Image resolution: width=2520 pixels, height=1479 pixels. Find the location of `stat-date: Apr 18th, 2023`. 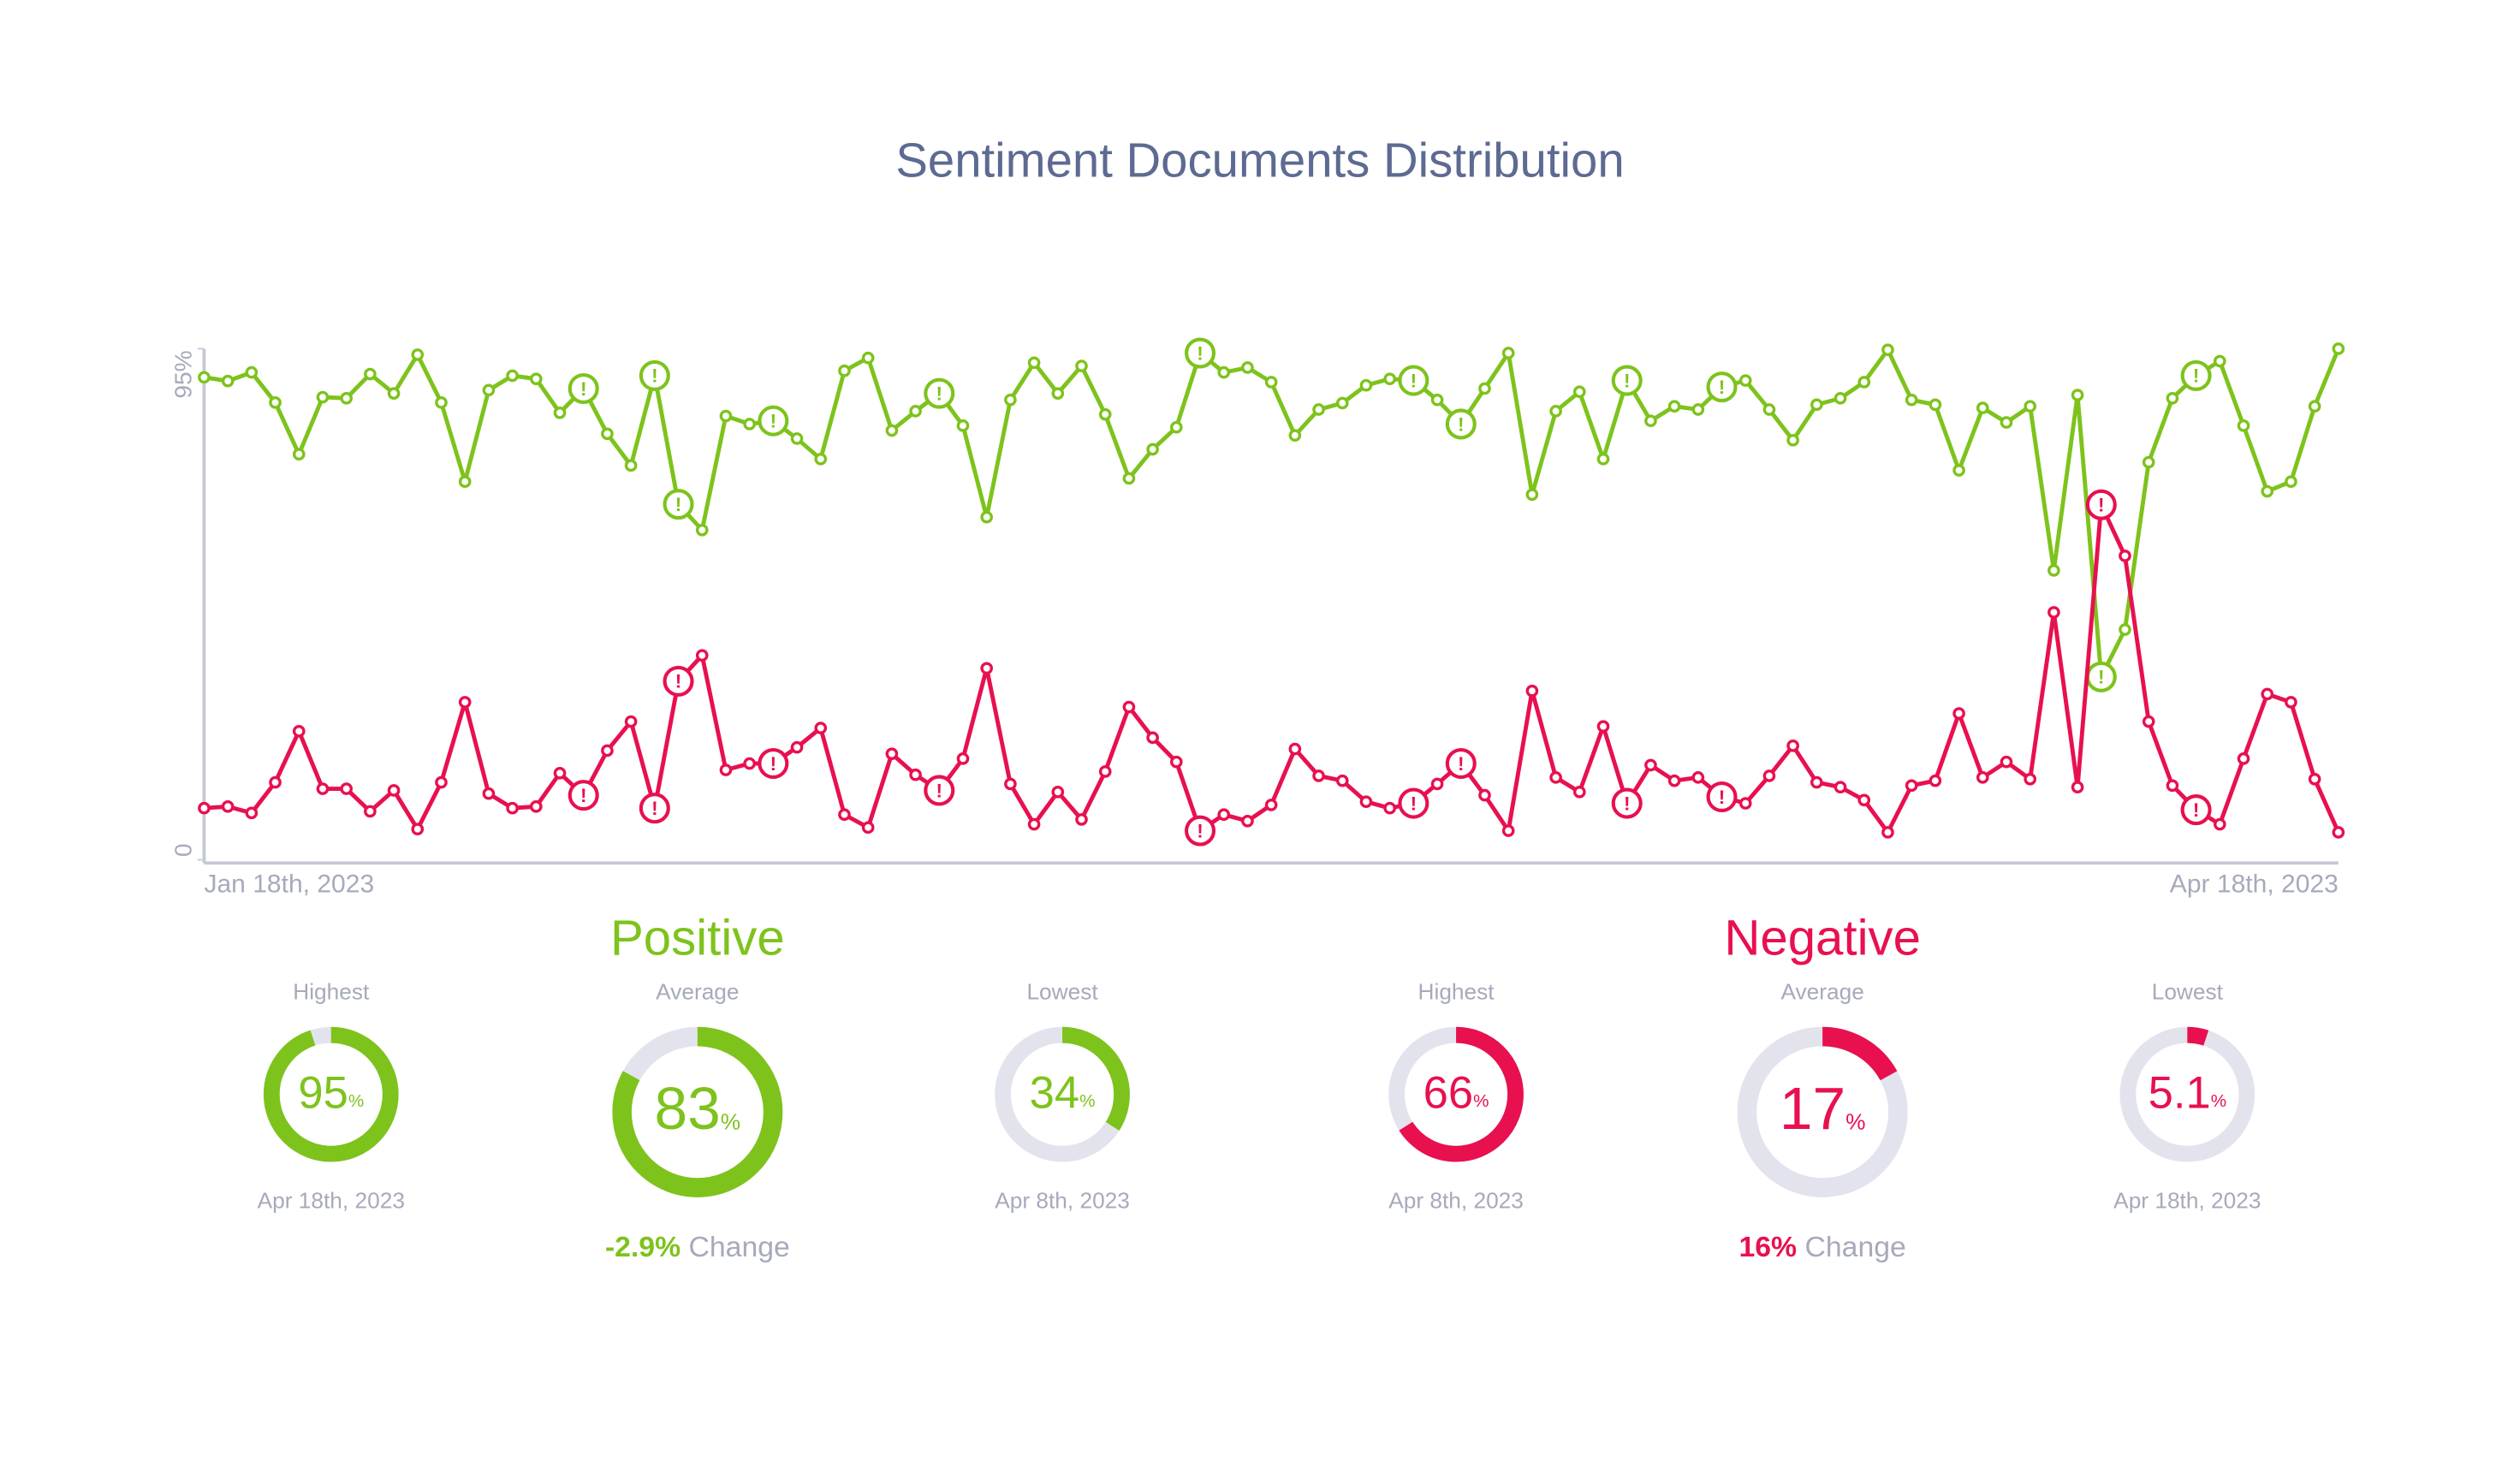

stat-date: Apr 18th, 2023 is located at coordinates (2187, 1200).